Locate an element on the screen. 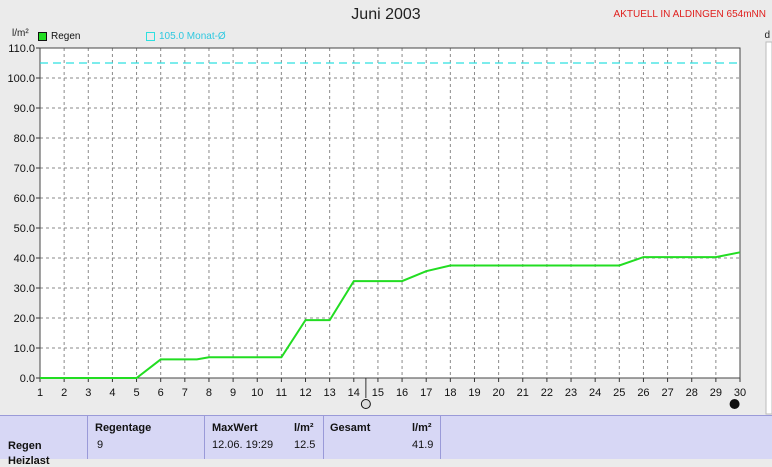 This screenshot has width=772, height=467. legend-regen: Regen is located at coordinates (59, 36).